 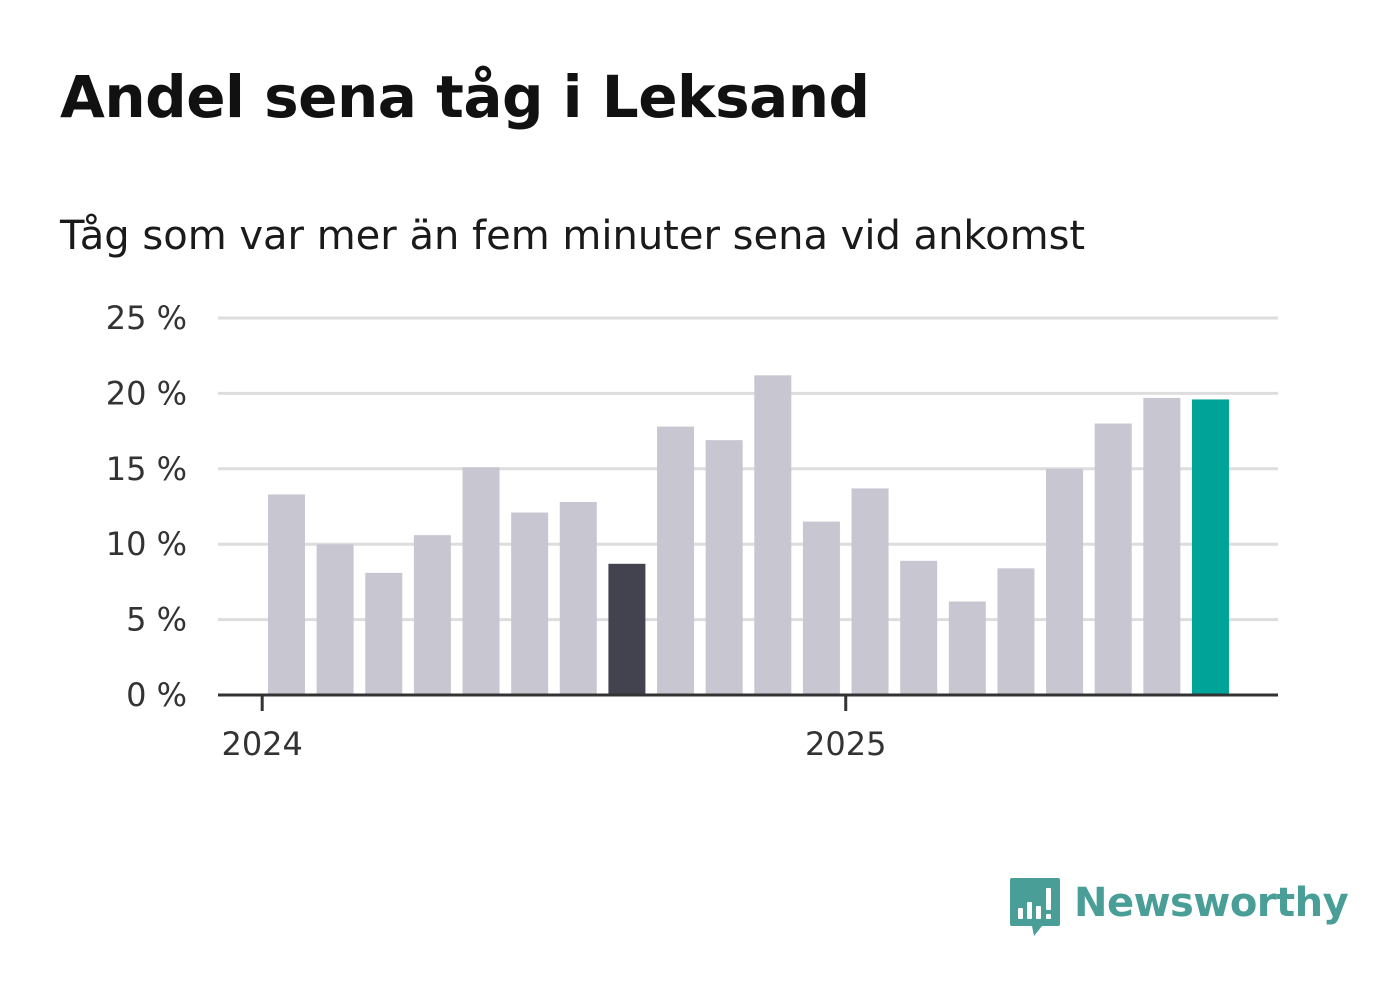 What do you see at coordinates (261, 744) in the screenshot?
I see `x-tick-label: 2024` at bounding box center [261, 744].